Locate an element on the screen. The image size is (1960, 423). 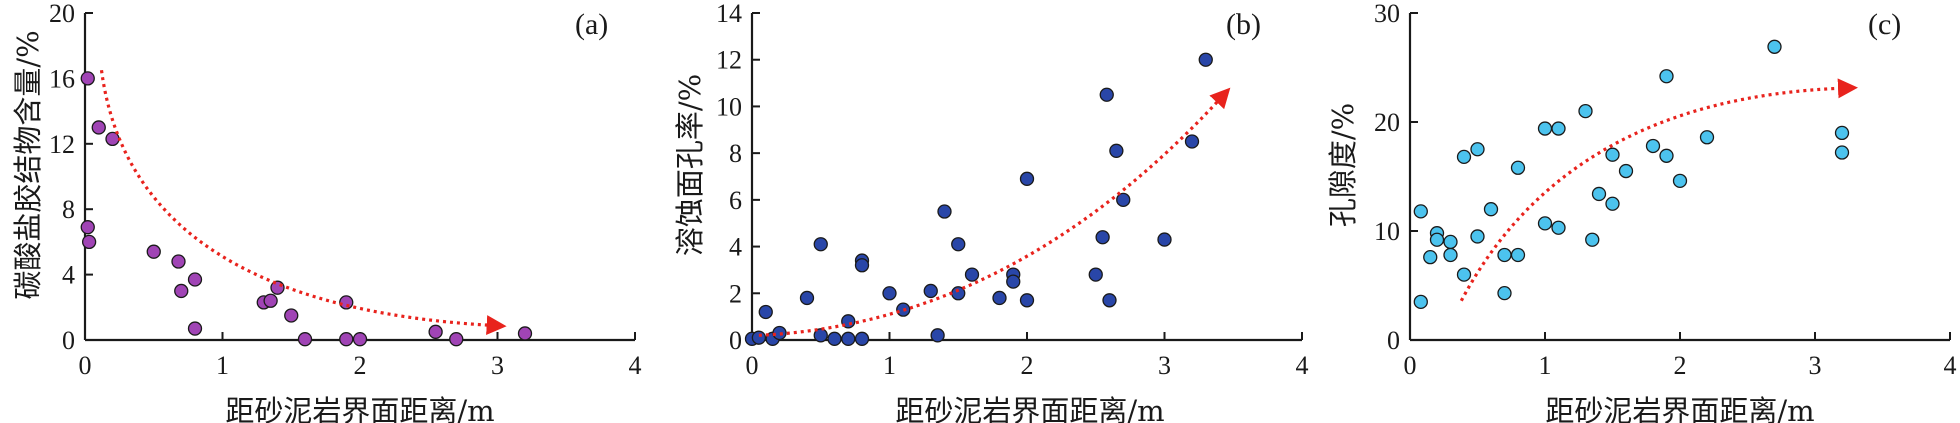
panel-c-x-tick-label: 0 is located at coordinates (1410, 365).